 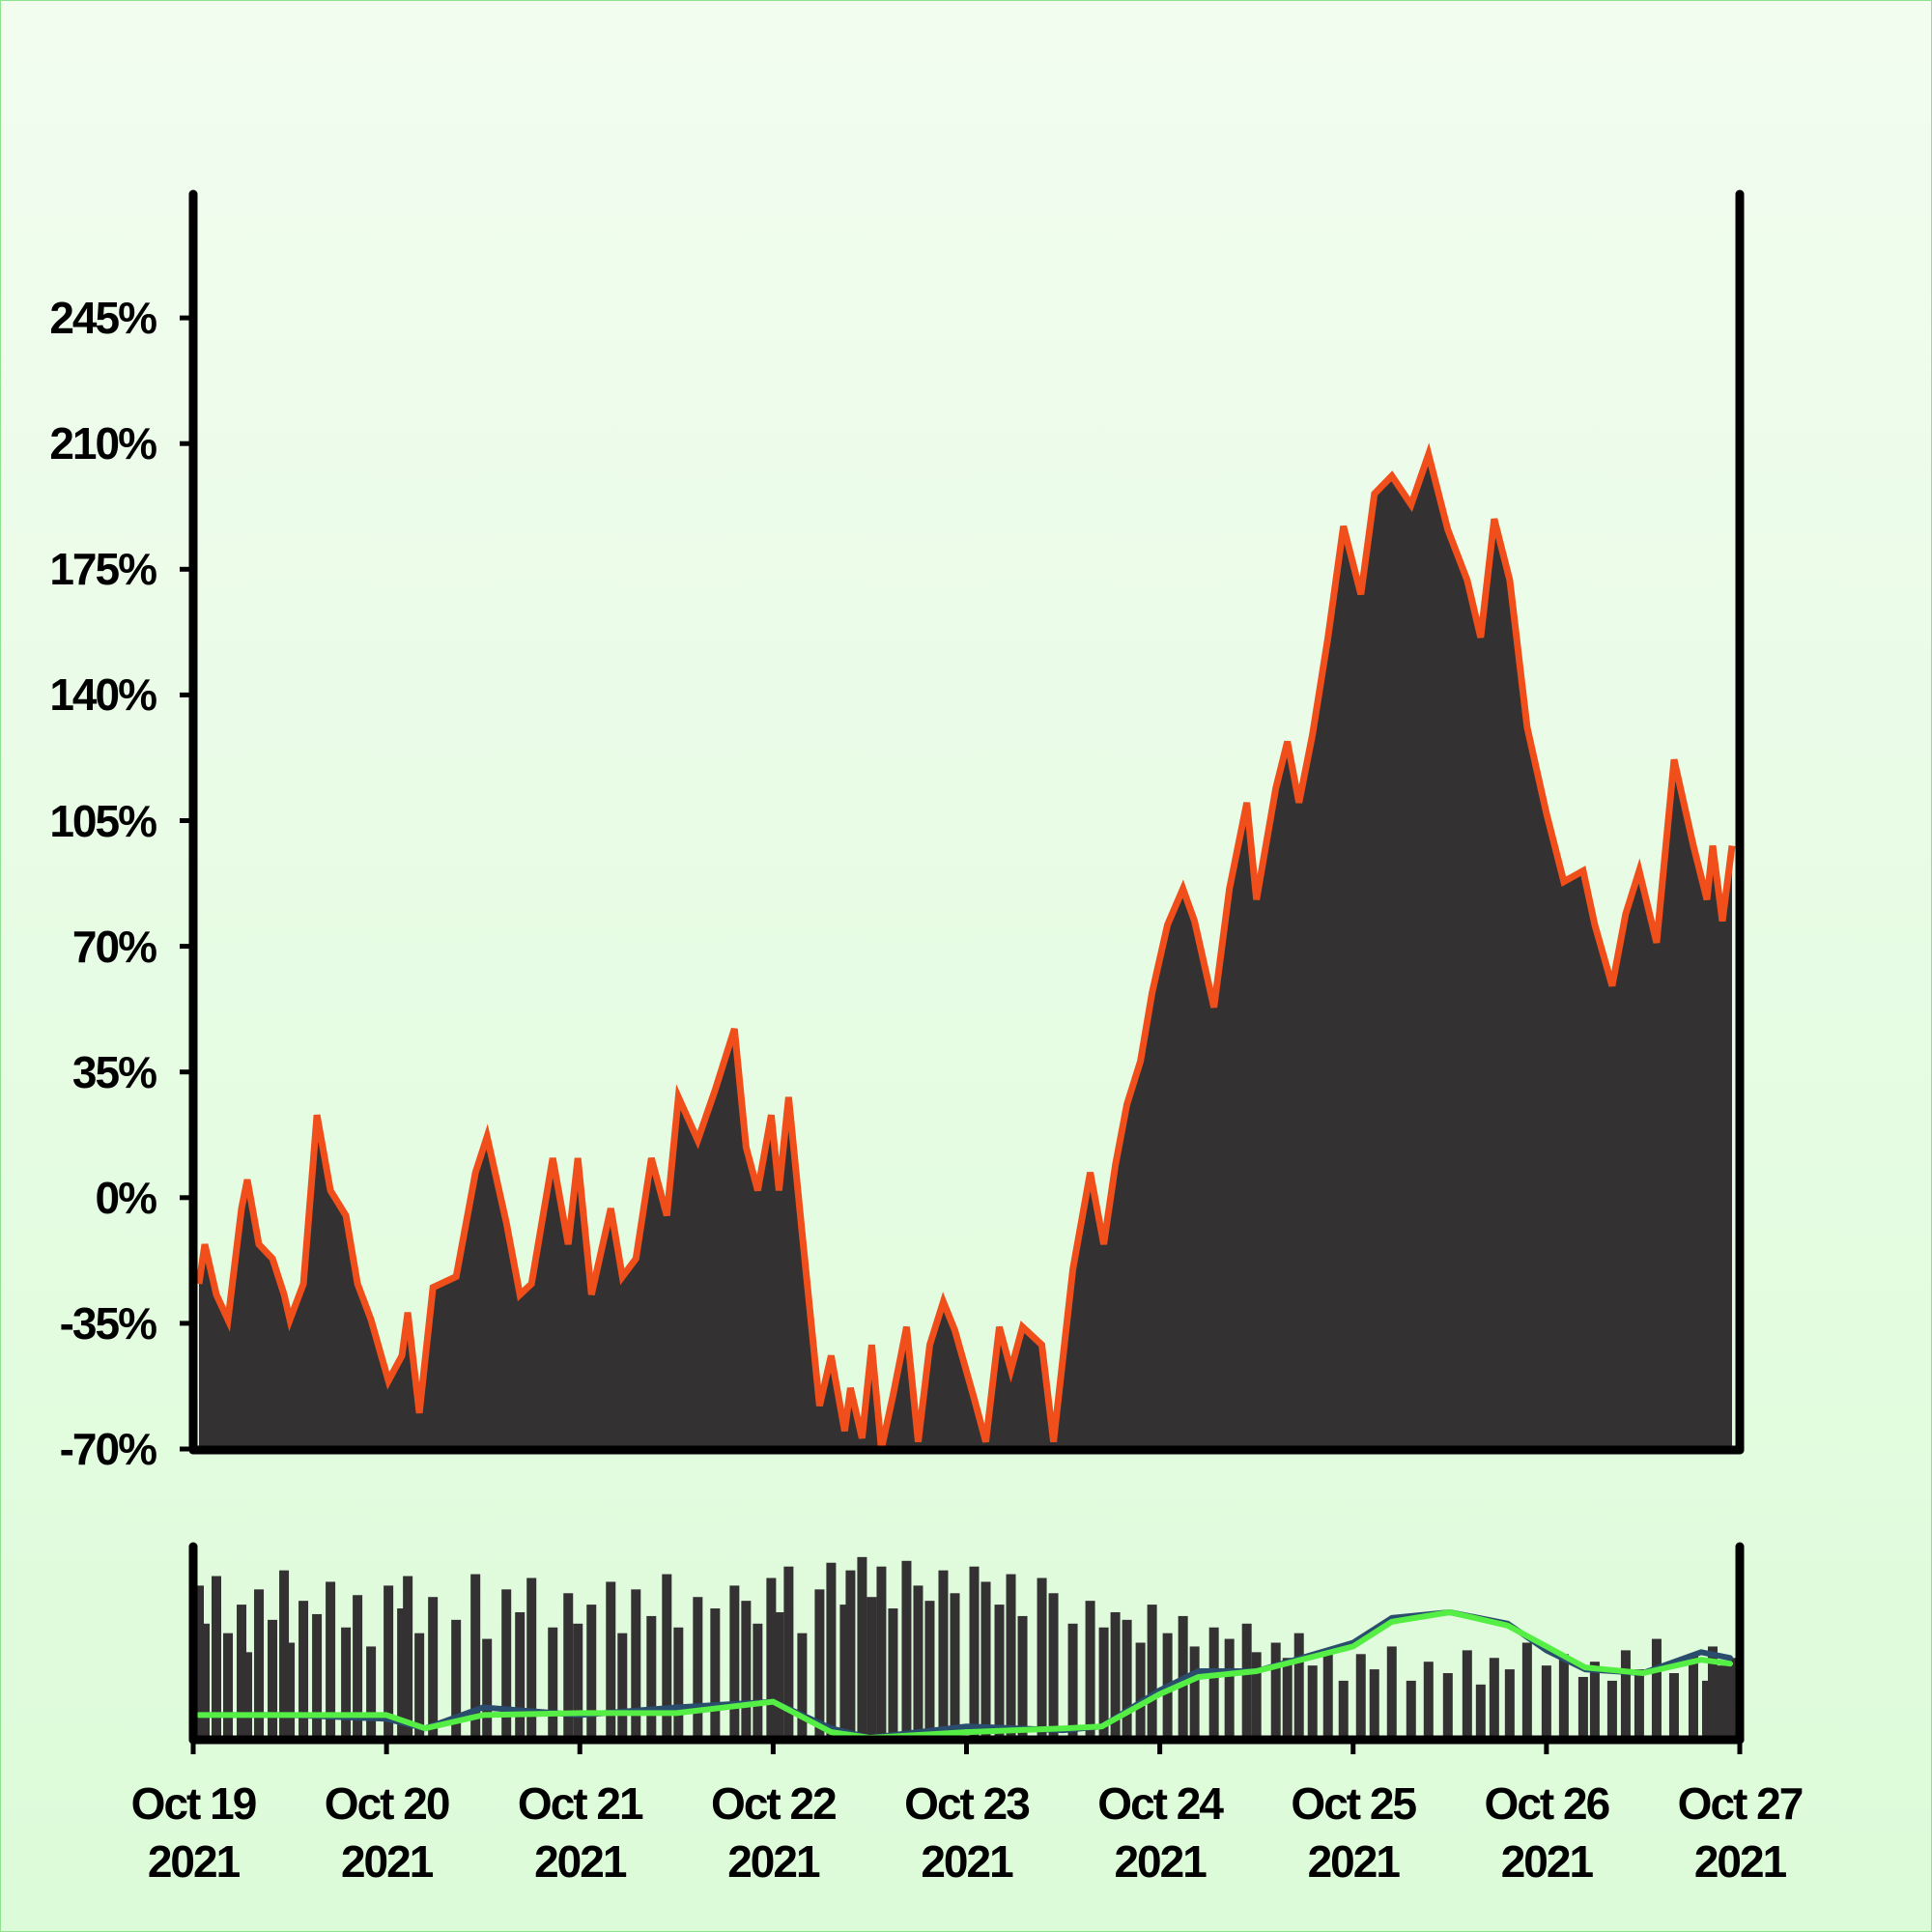 What do you see at coordinates (103, 695) in the screenshot?
I see `y-tick-label: 140%` at bounding box center [103, 695].